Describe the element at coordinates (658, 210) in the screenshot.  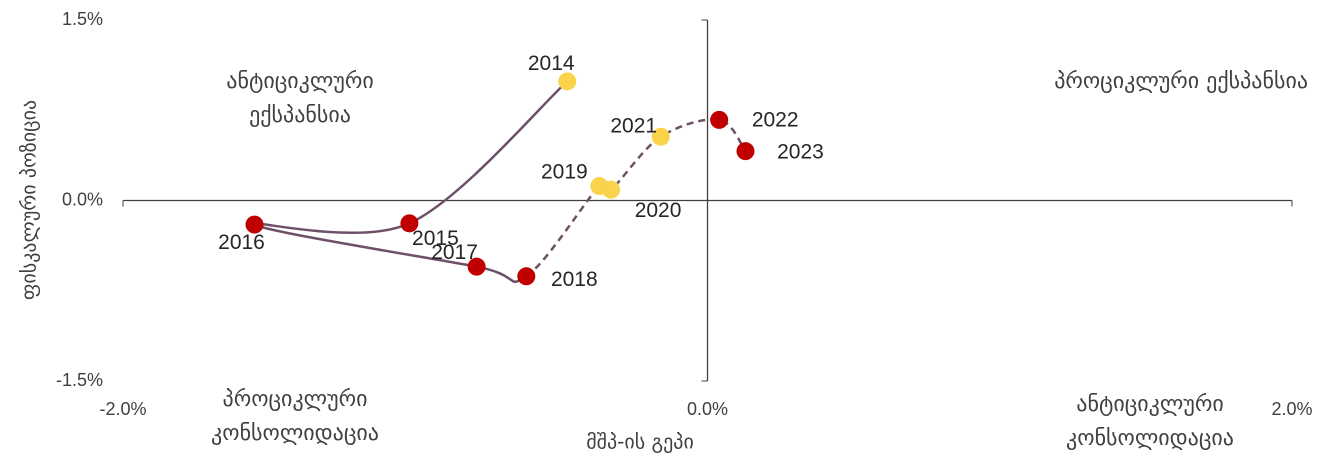
I see `point-label: 2020` at that location.